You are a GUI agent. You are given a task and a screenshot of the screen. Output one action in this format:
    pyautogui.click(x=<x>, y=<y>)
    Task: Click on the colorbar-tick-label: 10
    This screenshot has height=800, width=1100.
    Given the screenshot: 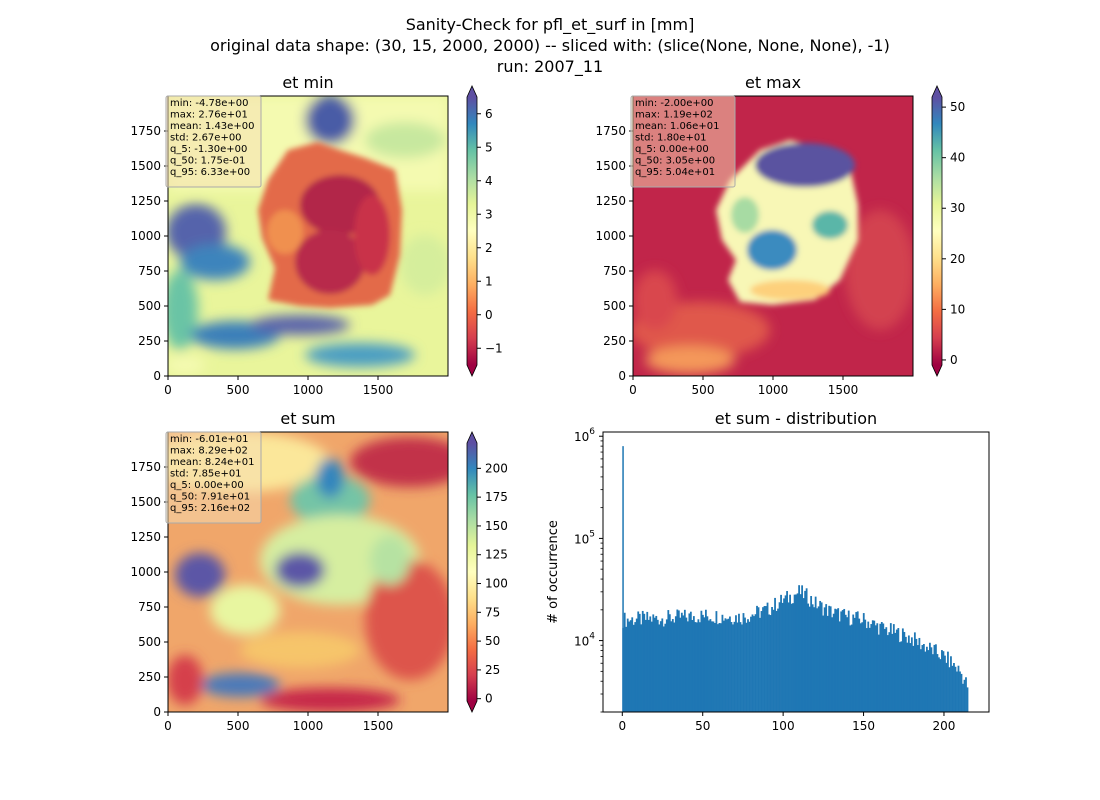 What is the action you would take?
    pyautogui.click(x=957, y=309)
    